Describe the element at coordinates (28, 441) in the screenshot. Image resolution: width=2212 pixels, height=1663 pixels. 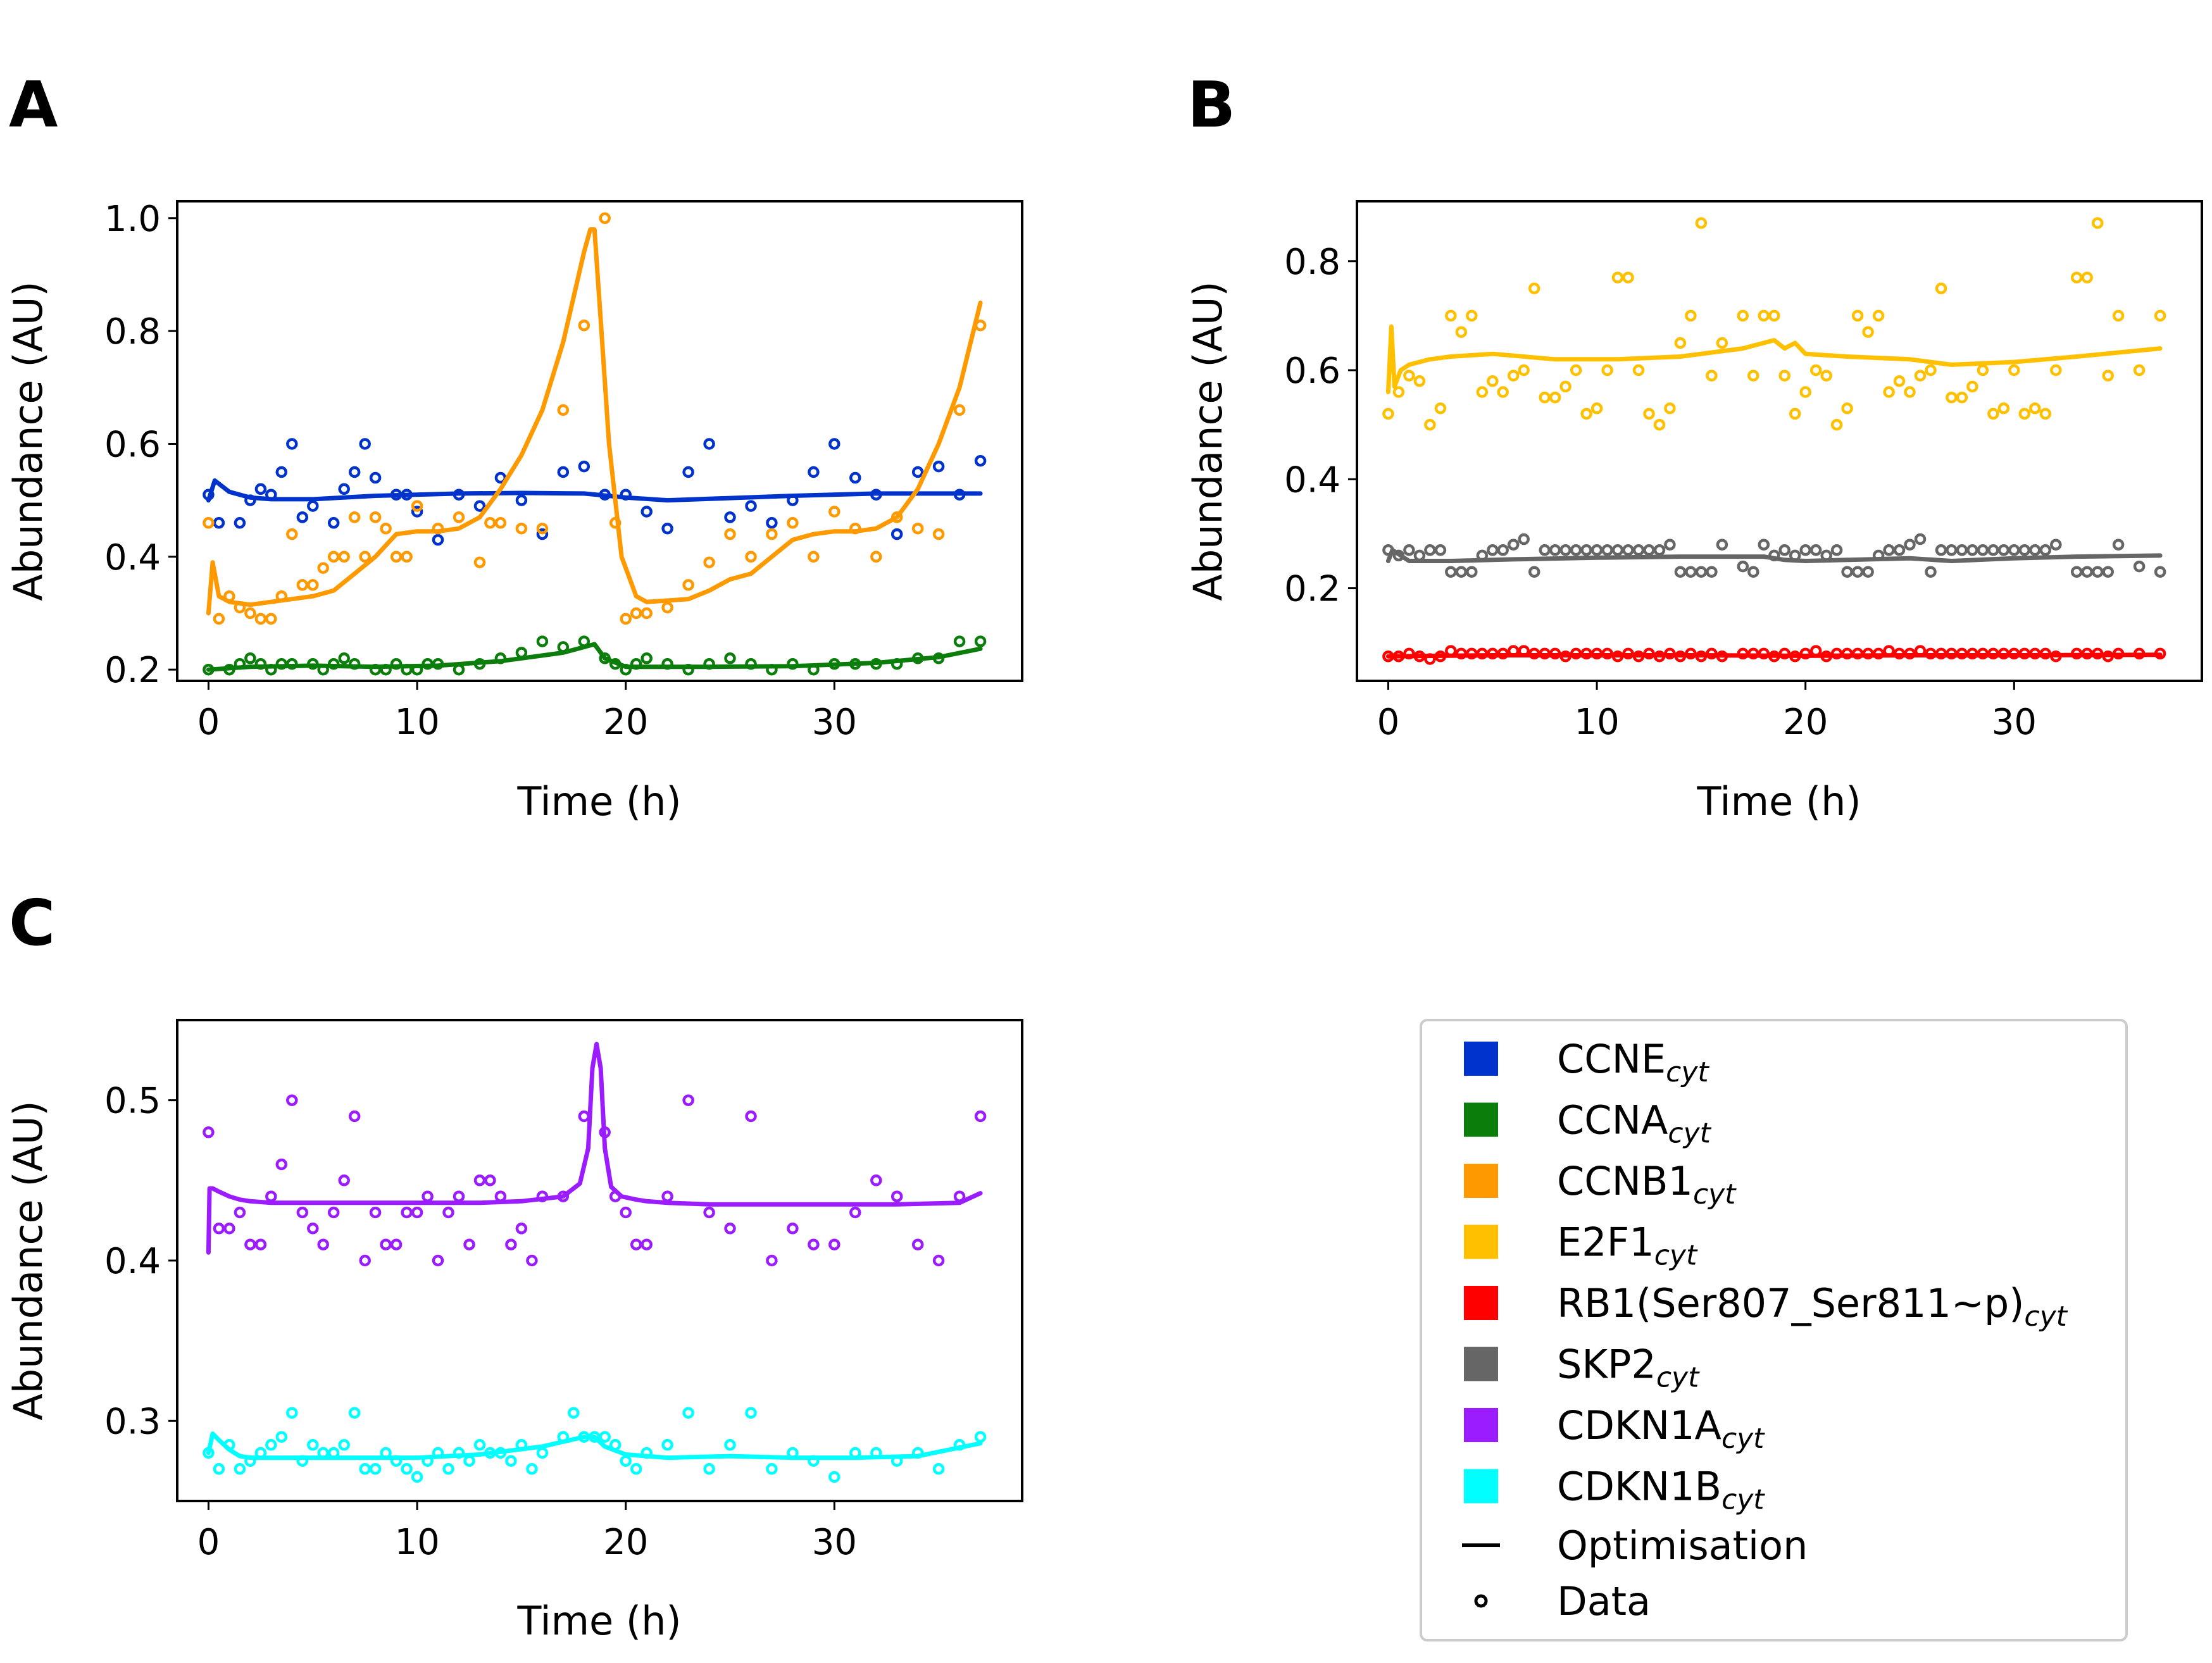
I see `panel-a-y-axis-label: Abundance (AU)` at that location.